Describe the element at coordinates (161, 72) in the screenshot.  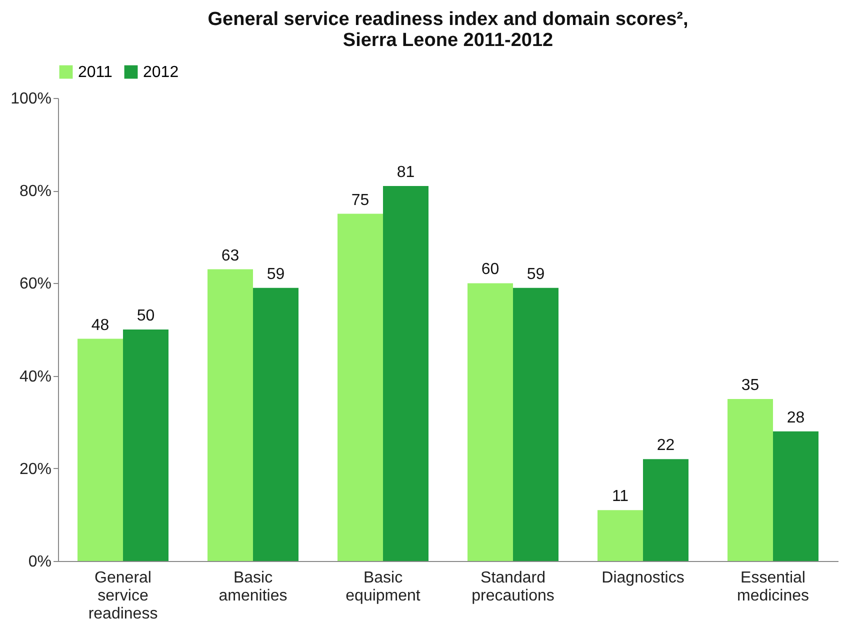
I see `legend-label: 2012` at that location.